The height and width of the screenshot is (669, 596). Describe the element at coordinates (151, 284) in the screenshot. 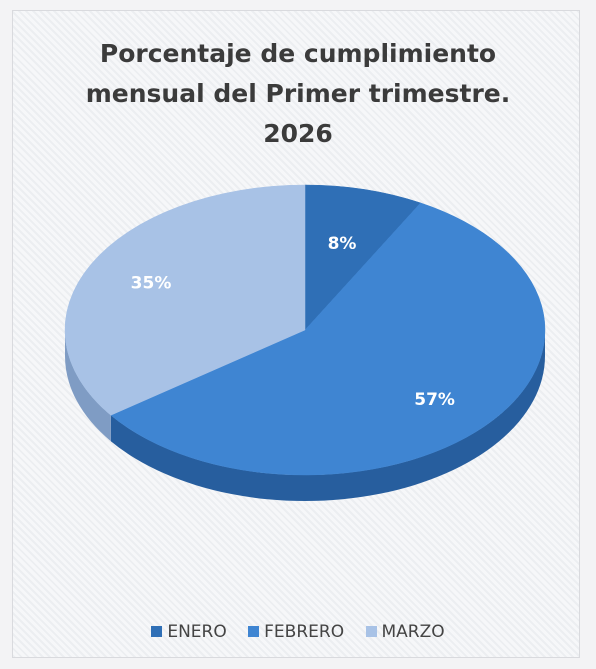

I see `pie-label-marzo: 35%` at that location.